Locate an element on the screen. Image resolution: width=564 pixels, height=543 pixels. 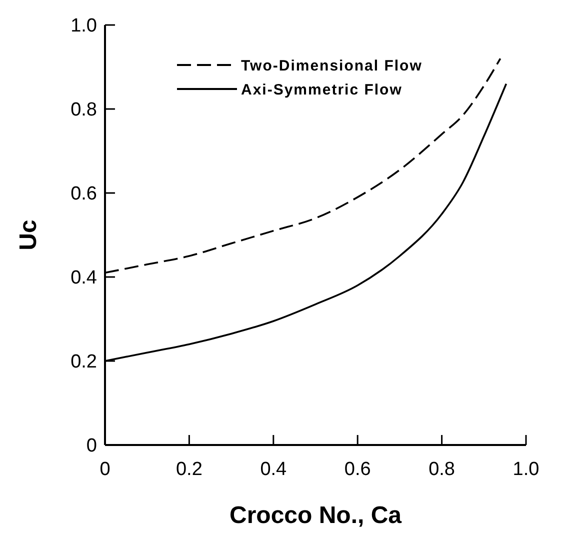
x-tick-label: 0.8 is located at coordinates (442, 469).